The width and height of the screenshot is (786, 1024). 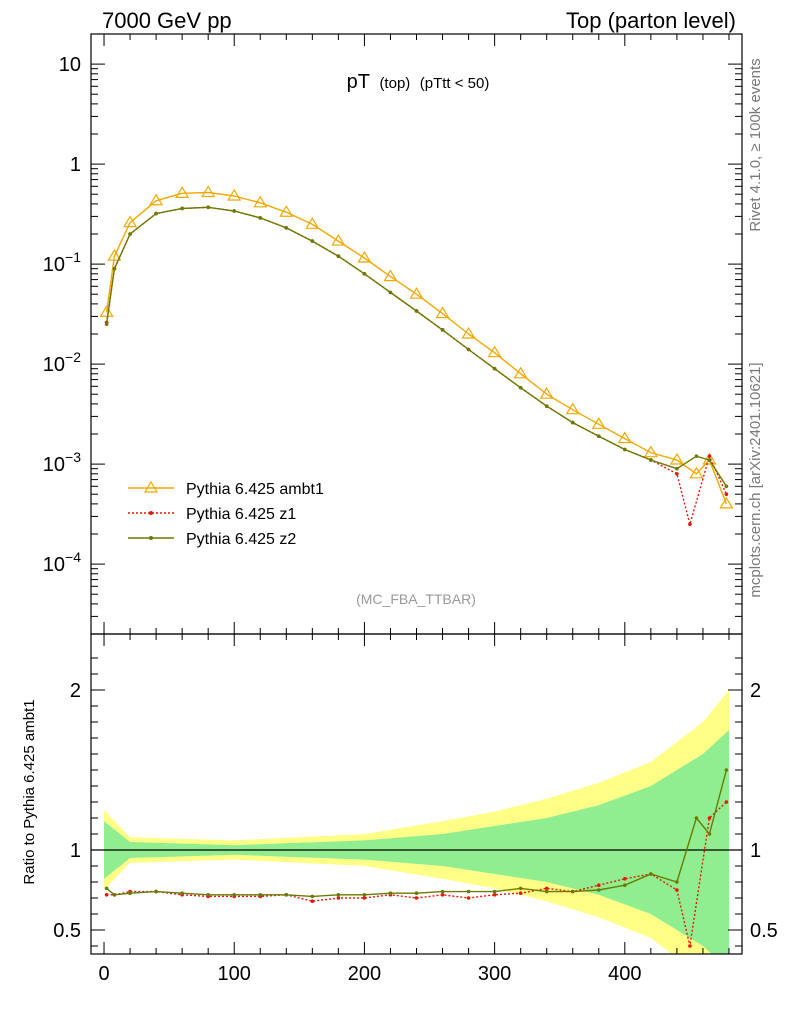 What do you see at coordinates (755, 144) in the screenshot?
I see `rivet-label: Rivet 4.1.0, ≥ 100k events` at bounding box center [755, 144].